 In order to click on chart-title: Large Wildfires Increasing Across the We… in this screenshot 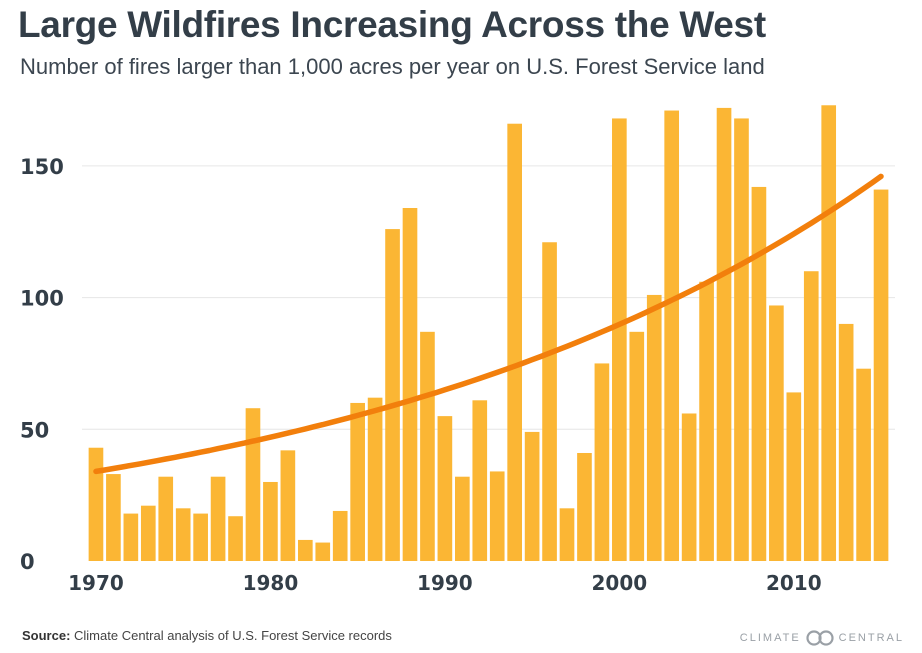, I will do `click(392, 24)`.